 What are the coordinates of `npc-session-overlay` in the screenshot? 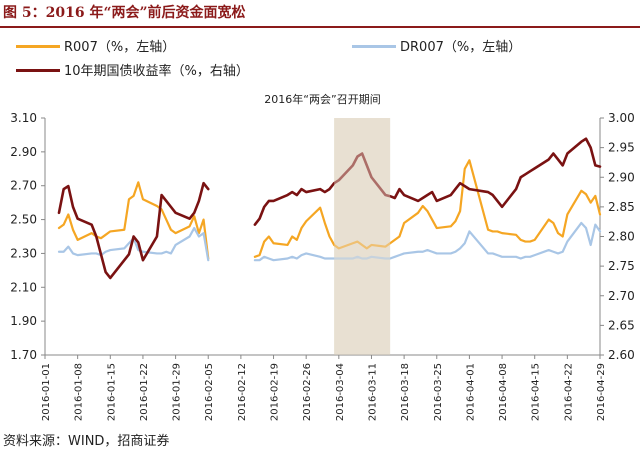 It's located at (362, 236).